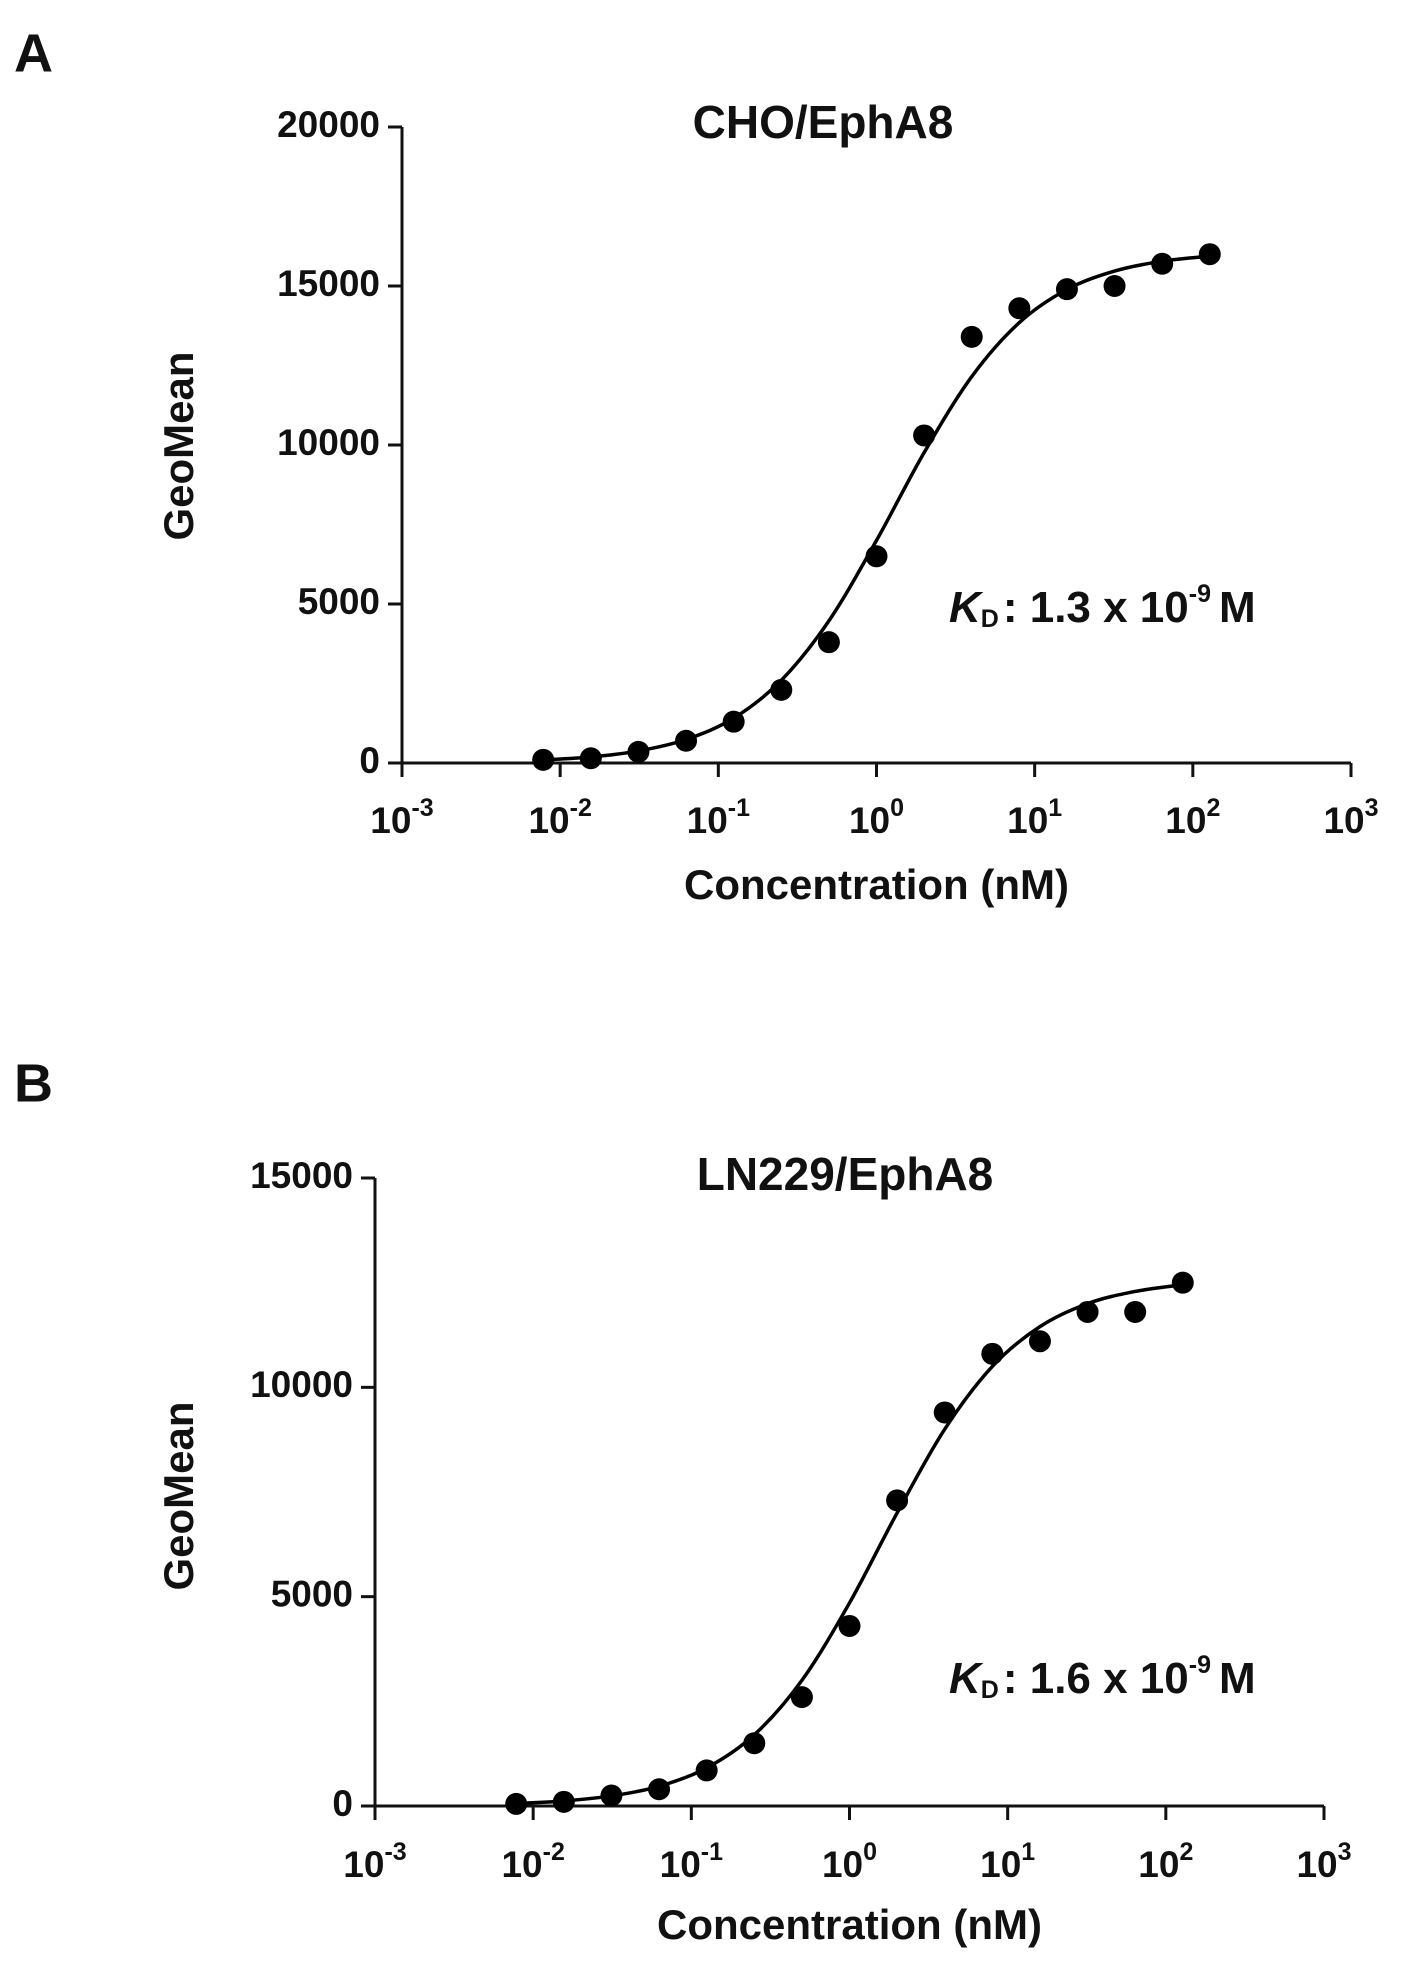  I want to click on chart-title: CHO/EphA8, so click(823, 122).